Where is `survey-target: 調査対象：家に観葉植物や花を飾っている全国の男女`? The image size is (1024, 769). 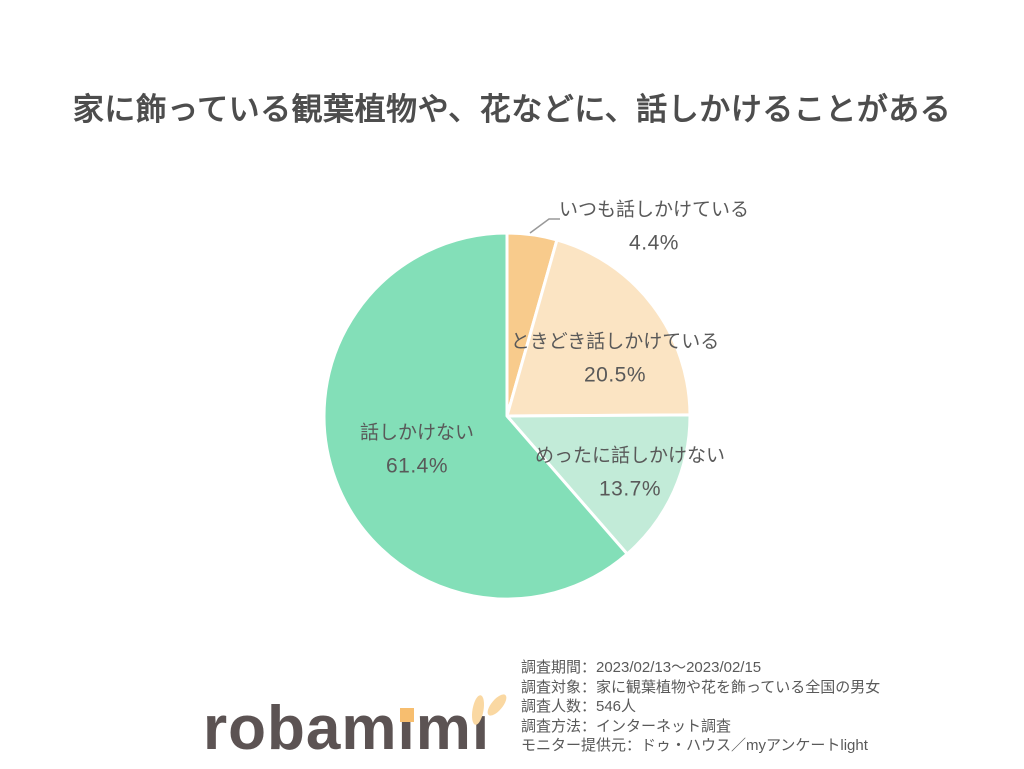 survey-target: 調査対象：家に観葉植物や花を飾っている全国の男女 is located at coordinates (701, 687).